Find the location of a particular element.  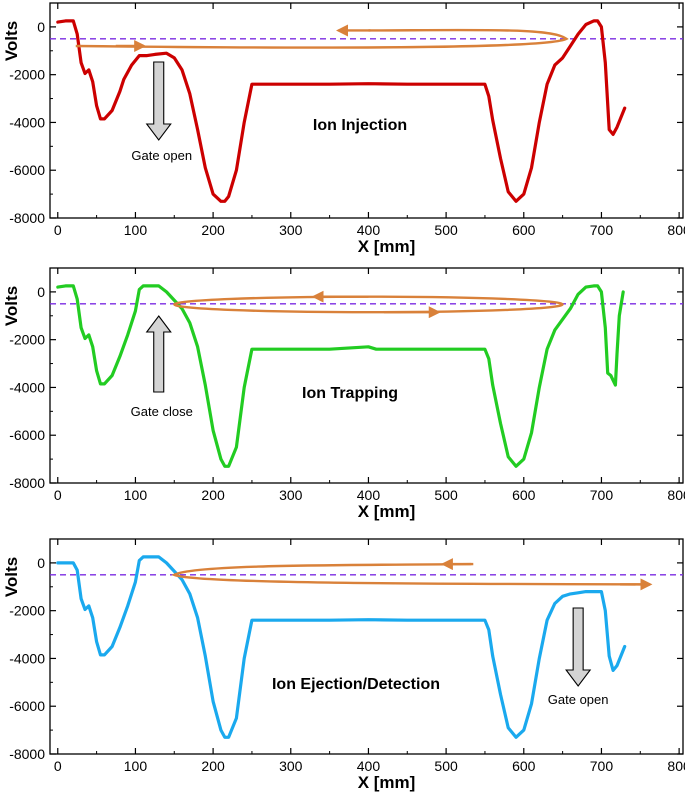

gate-close-arrow is located at coordinates (158, 354).